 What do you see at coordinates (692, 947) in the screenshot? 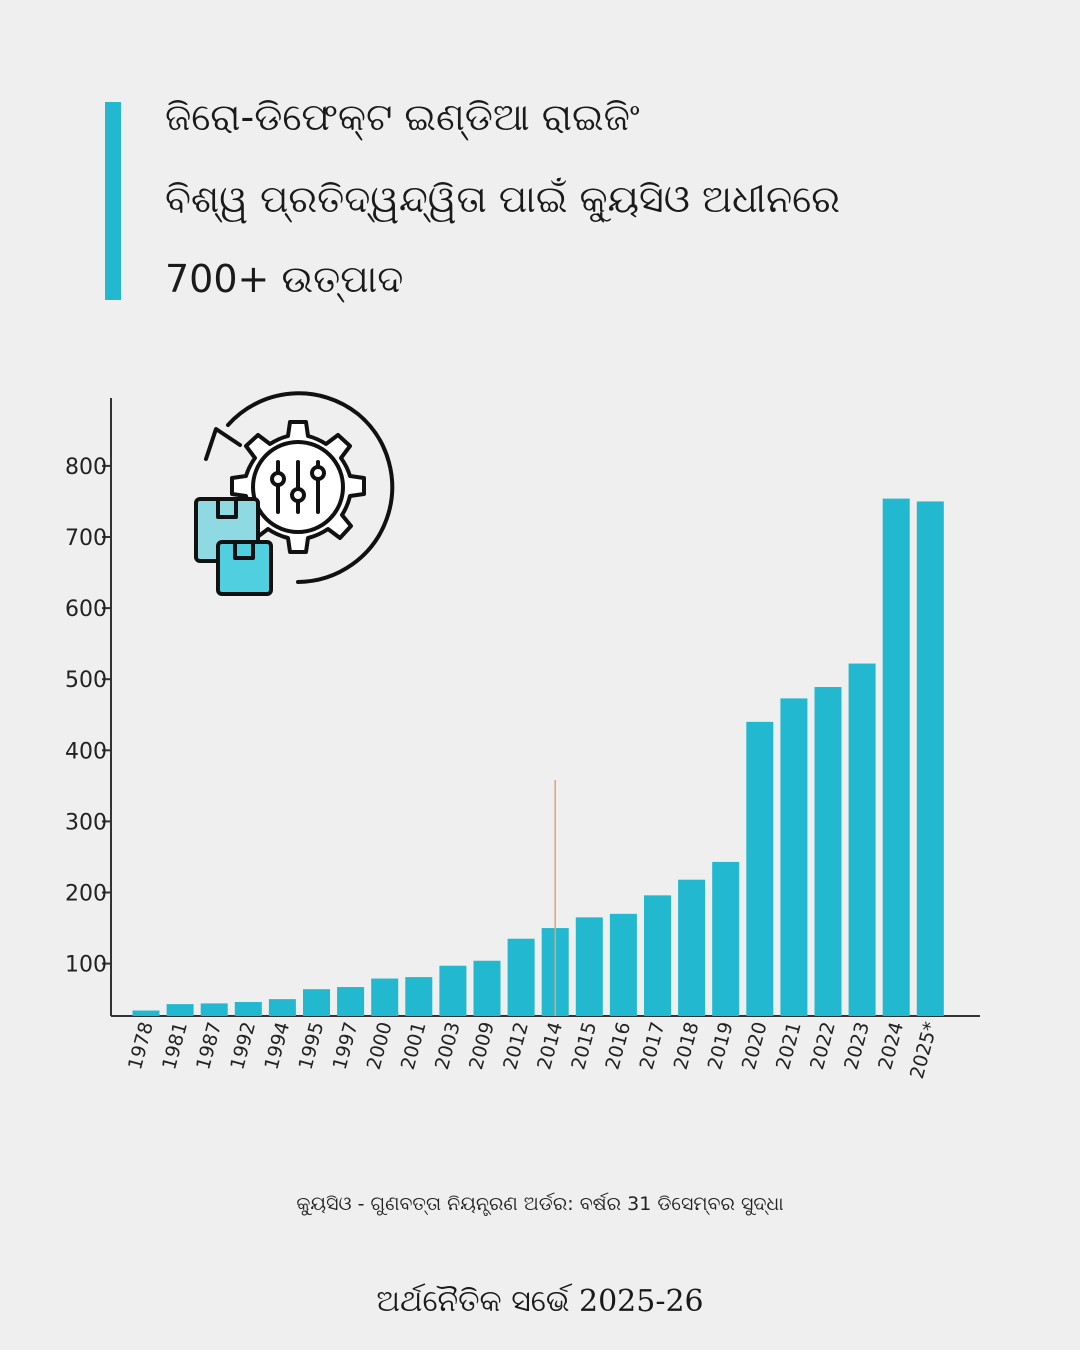
I see `bar-2018` at bounding box center [692, 947].